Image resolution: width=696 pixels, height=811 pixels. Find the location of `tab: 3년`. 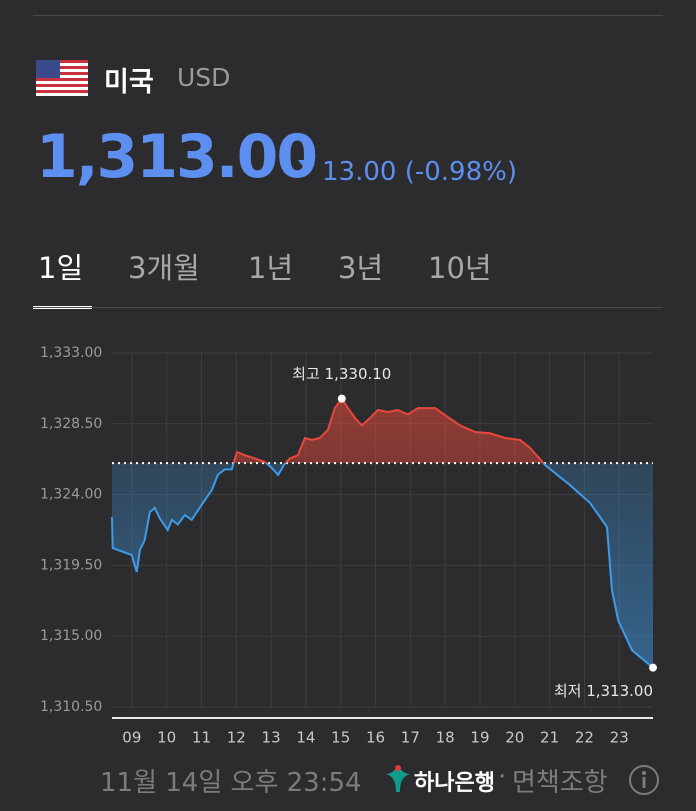

tab: 3년 is located at coordinates (361, 268).